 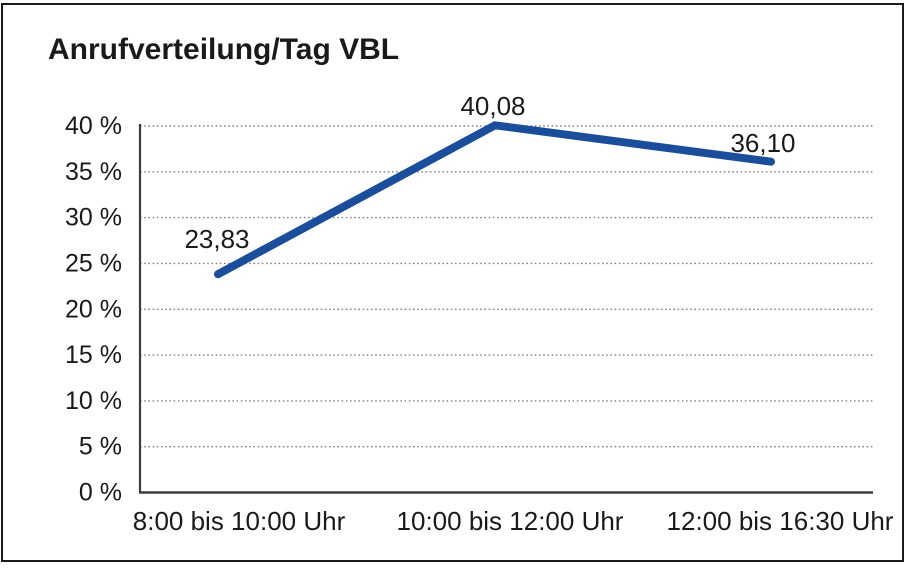 I want to click on y-tick-label: 5 %, so click(x=100, y=447).